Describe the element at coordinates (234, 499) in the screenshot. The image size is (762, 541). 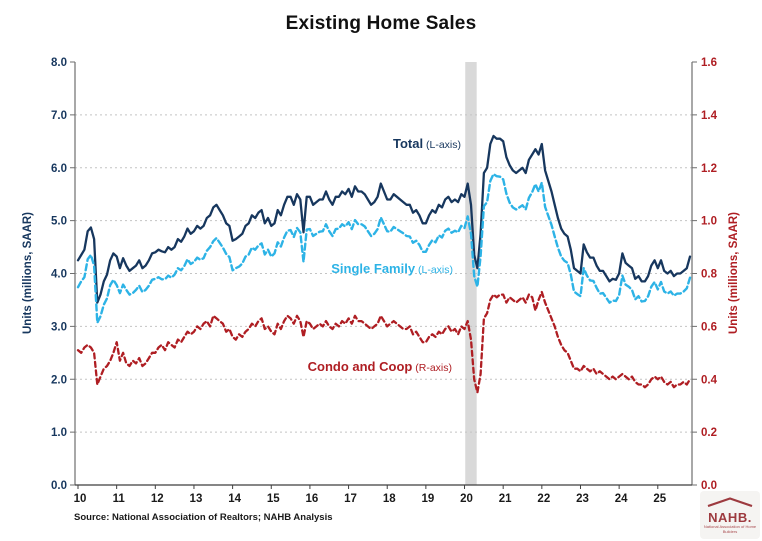
I see `x-tick-label: 14` at that location.